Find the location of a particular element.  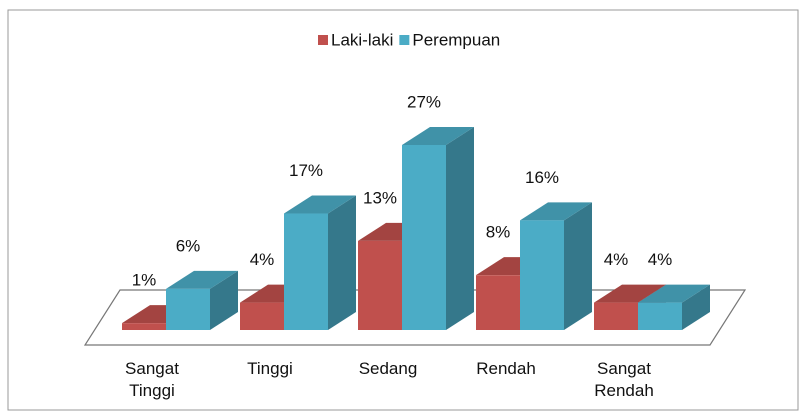

data-label: 13% is located at coordinates (380, 197).